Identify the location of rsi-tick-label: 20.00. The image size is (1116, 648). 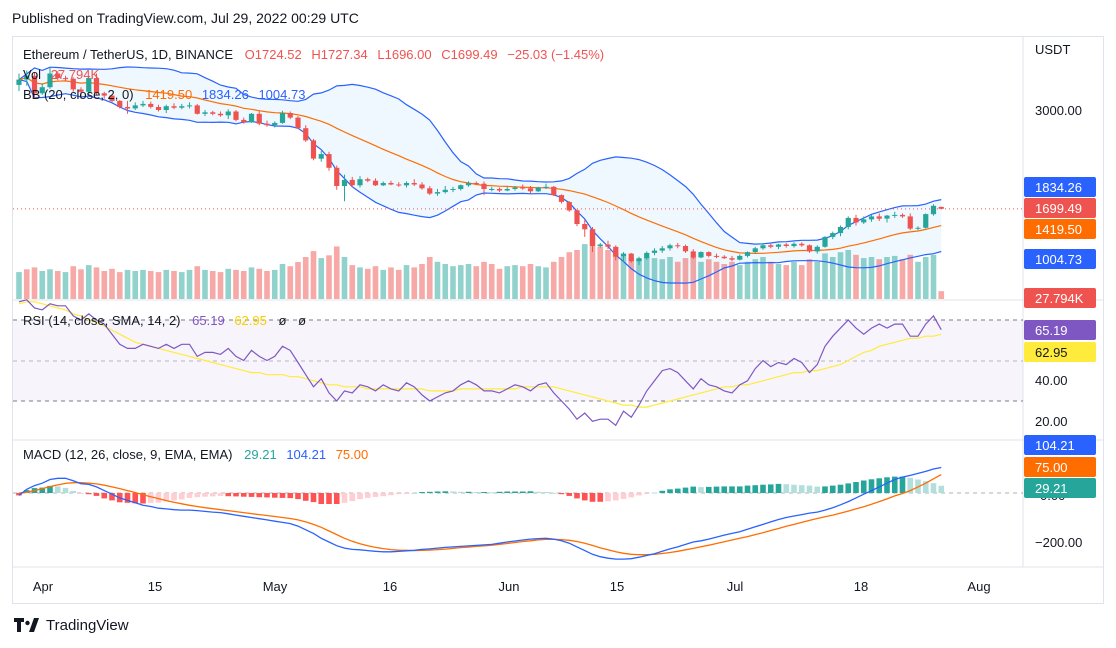
(1051, 421).